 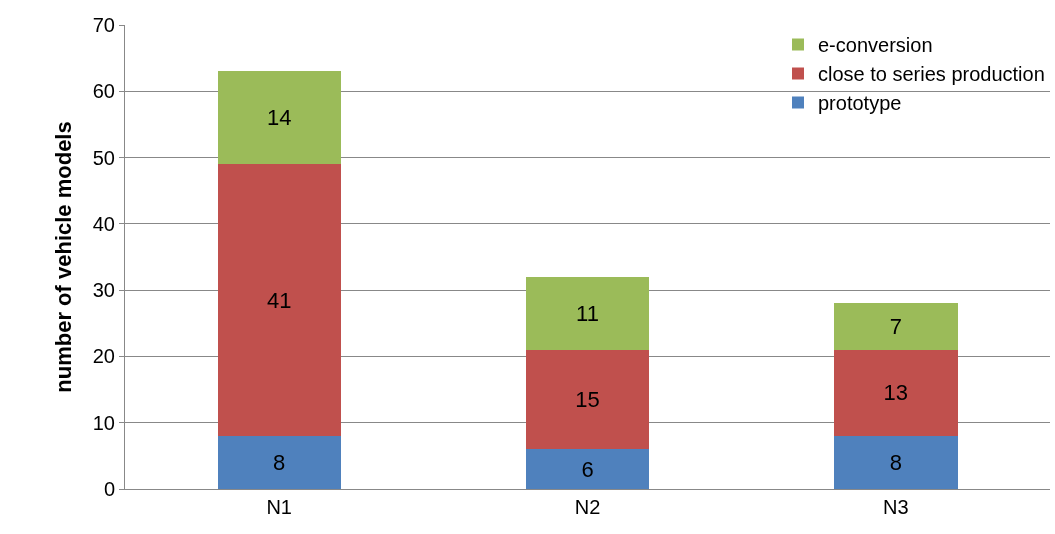 What do you see at coordinates (109, 489) in the screenshot?
I see `y-tick-label: 0` at bounding box center [109, 489].